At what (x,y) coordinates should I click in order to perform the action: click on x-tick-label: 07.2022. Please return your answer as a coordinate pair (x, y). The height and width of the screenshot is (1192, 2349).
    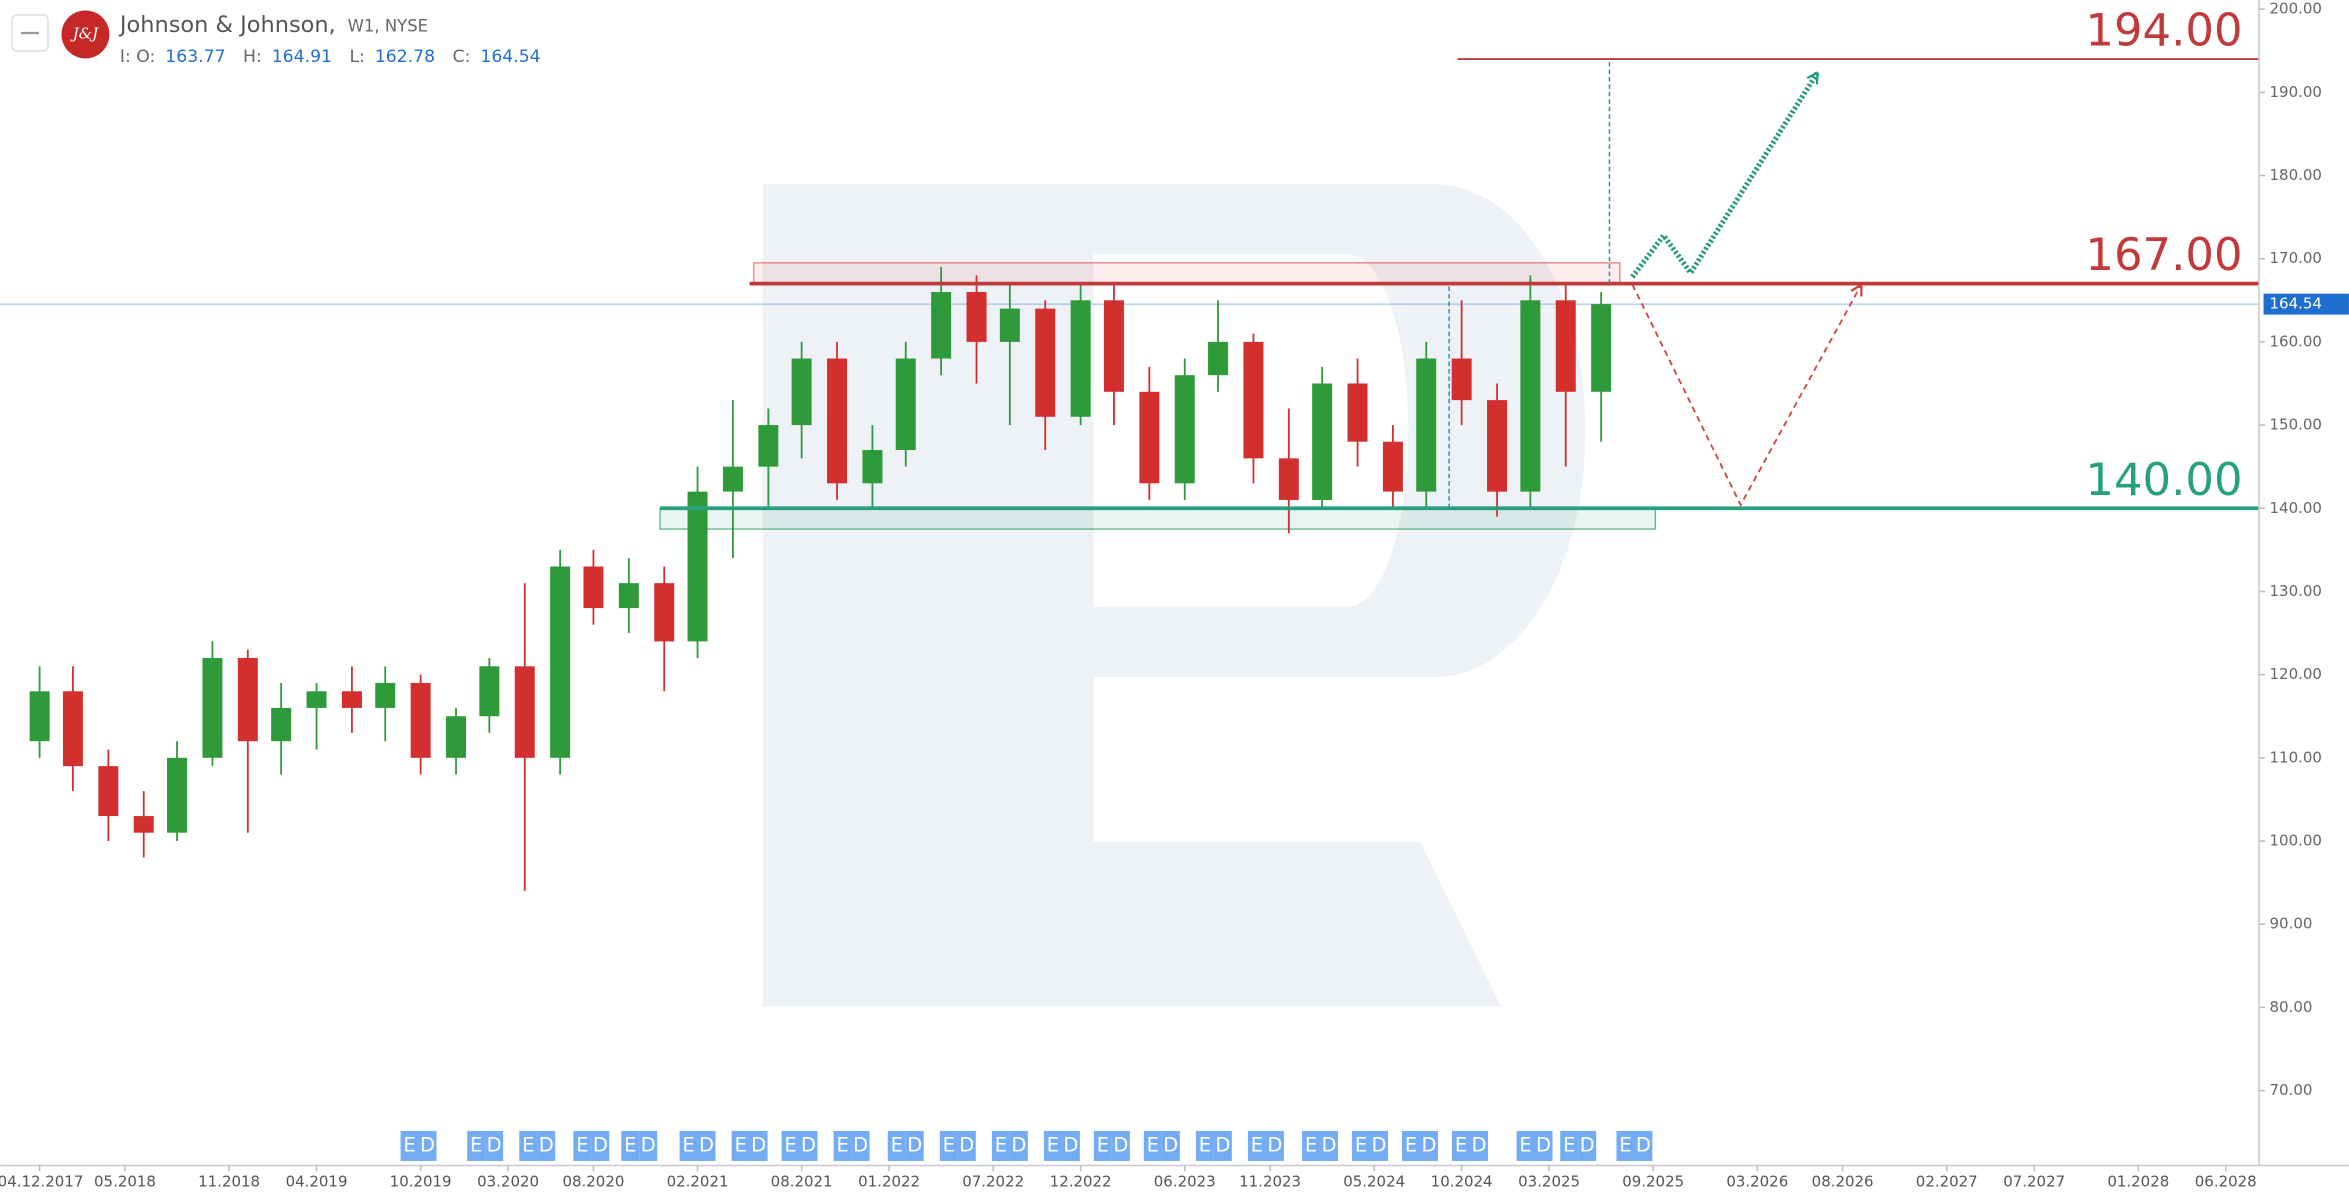
    Looking at the image, I should click on (993, 1181).